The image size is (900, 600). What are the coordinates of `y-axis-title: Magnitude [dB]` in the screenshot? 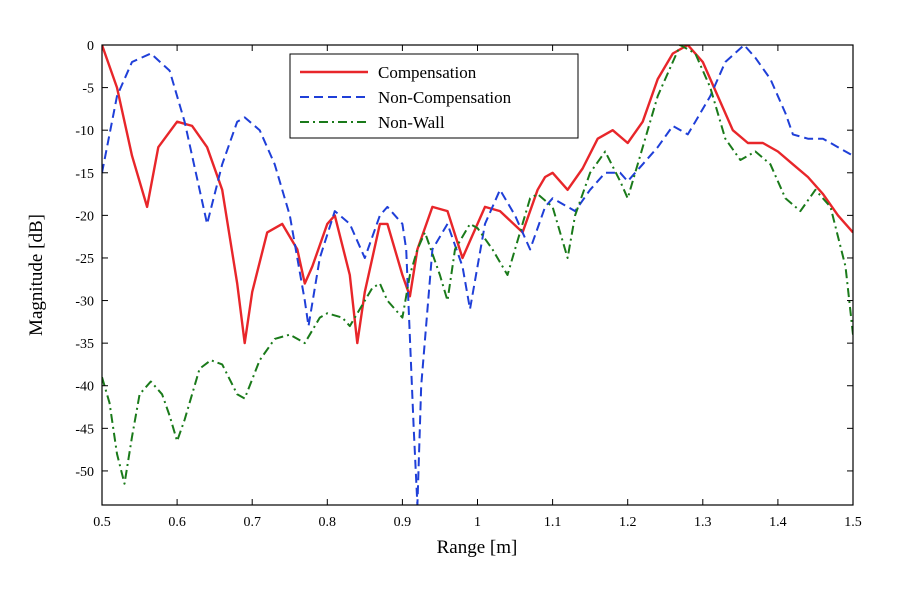 It's located at (36, 275).